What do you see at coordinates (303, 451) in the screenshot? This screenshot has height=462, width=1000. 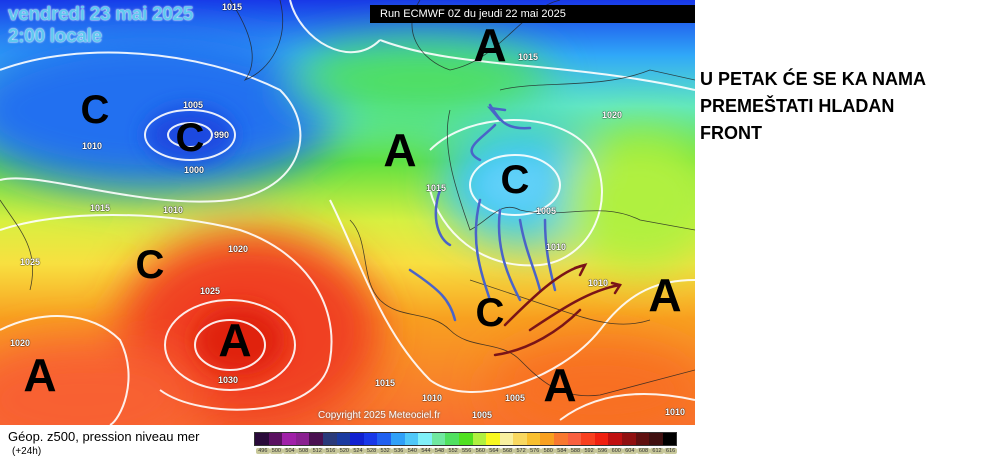 I see `color-scale-value: 508` at bounding box center [303, 451].